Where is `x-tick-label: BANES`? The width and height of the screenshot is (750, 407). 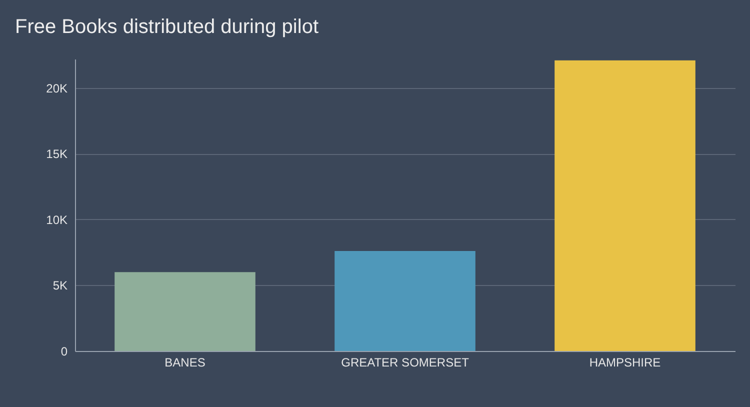
x-tick-label: BANES is located at coordinates (185, 363).